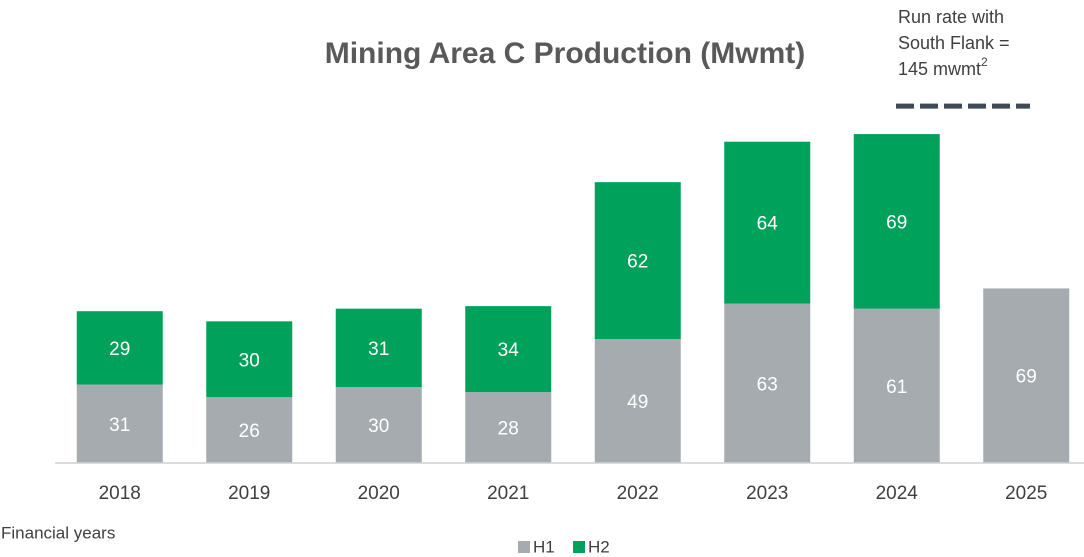  Describe the element at coordinates (508, 493) in the screenshot. I see `x-tick-label: 2021` at that location.